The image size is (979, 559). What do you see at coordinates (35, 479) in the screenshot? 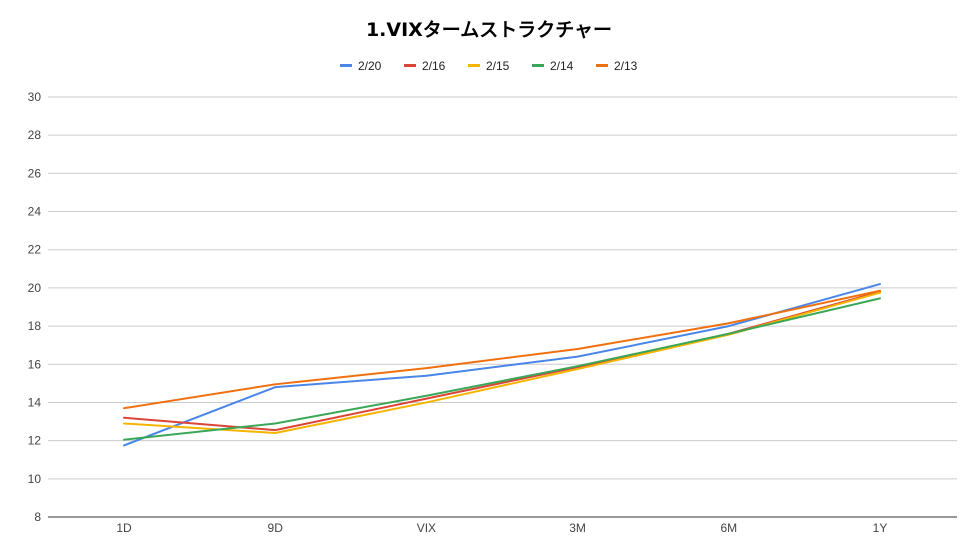
I see `y-tick-label: 10` at bounding box center [35, 479].